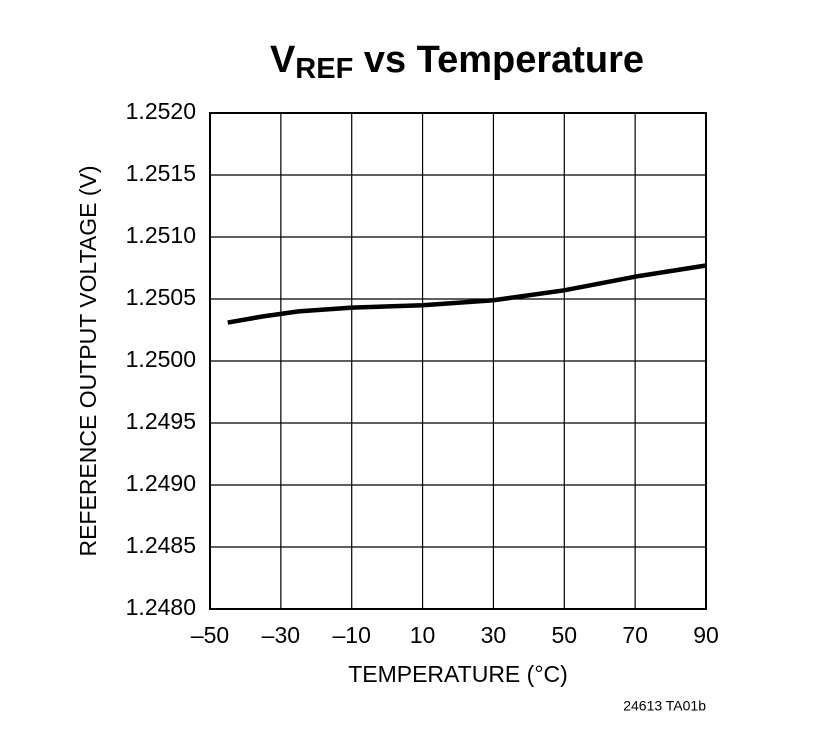  I want to click on x-tick-label: –10, so click(352, 635).